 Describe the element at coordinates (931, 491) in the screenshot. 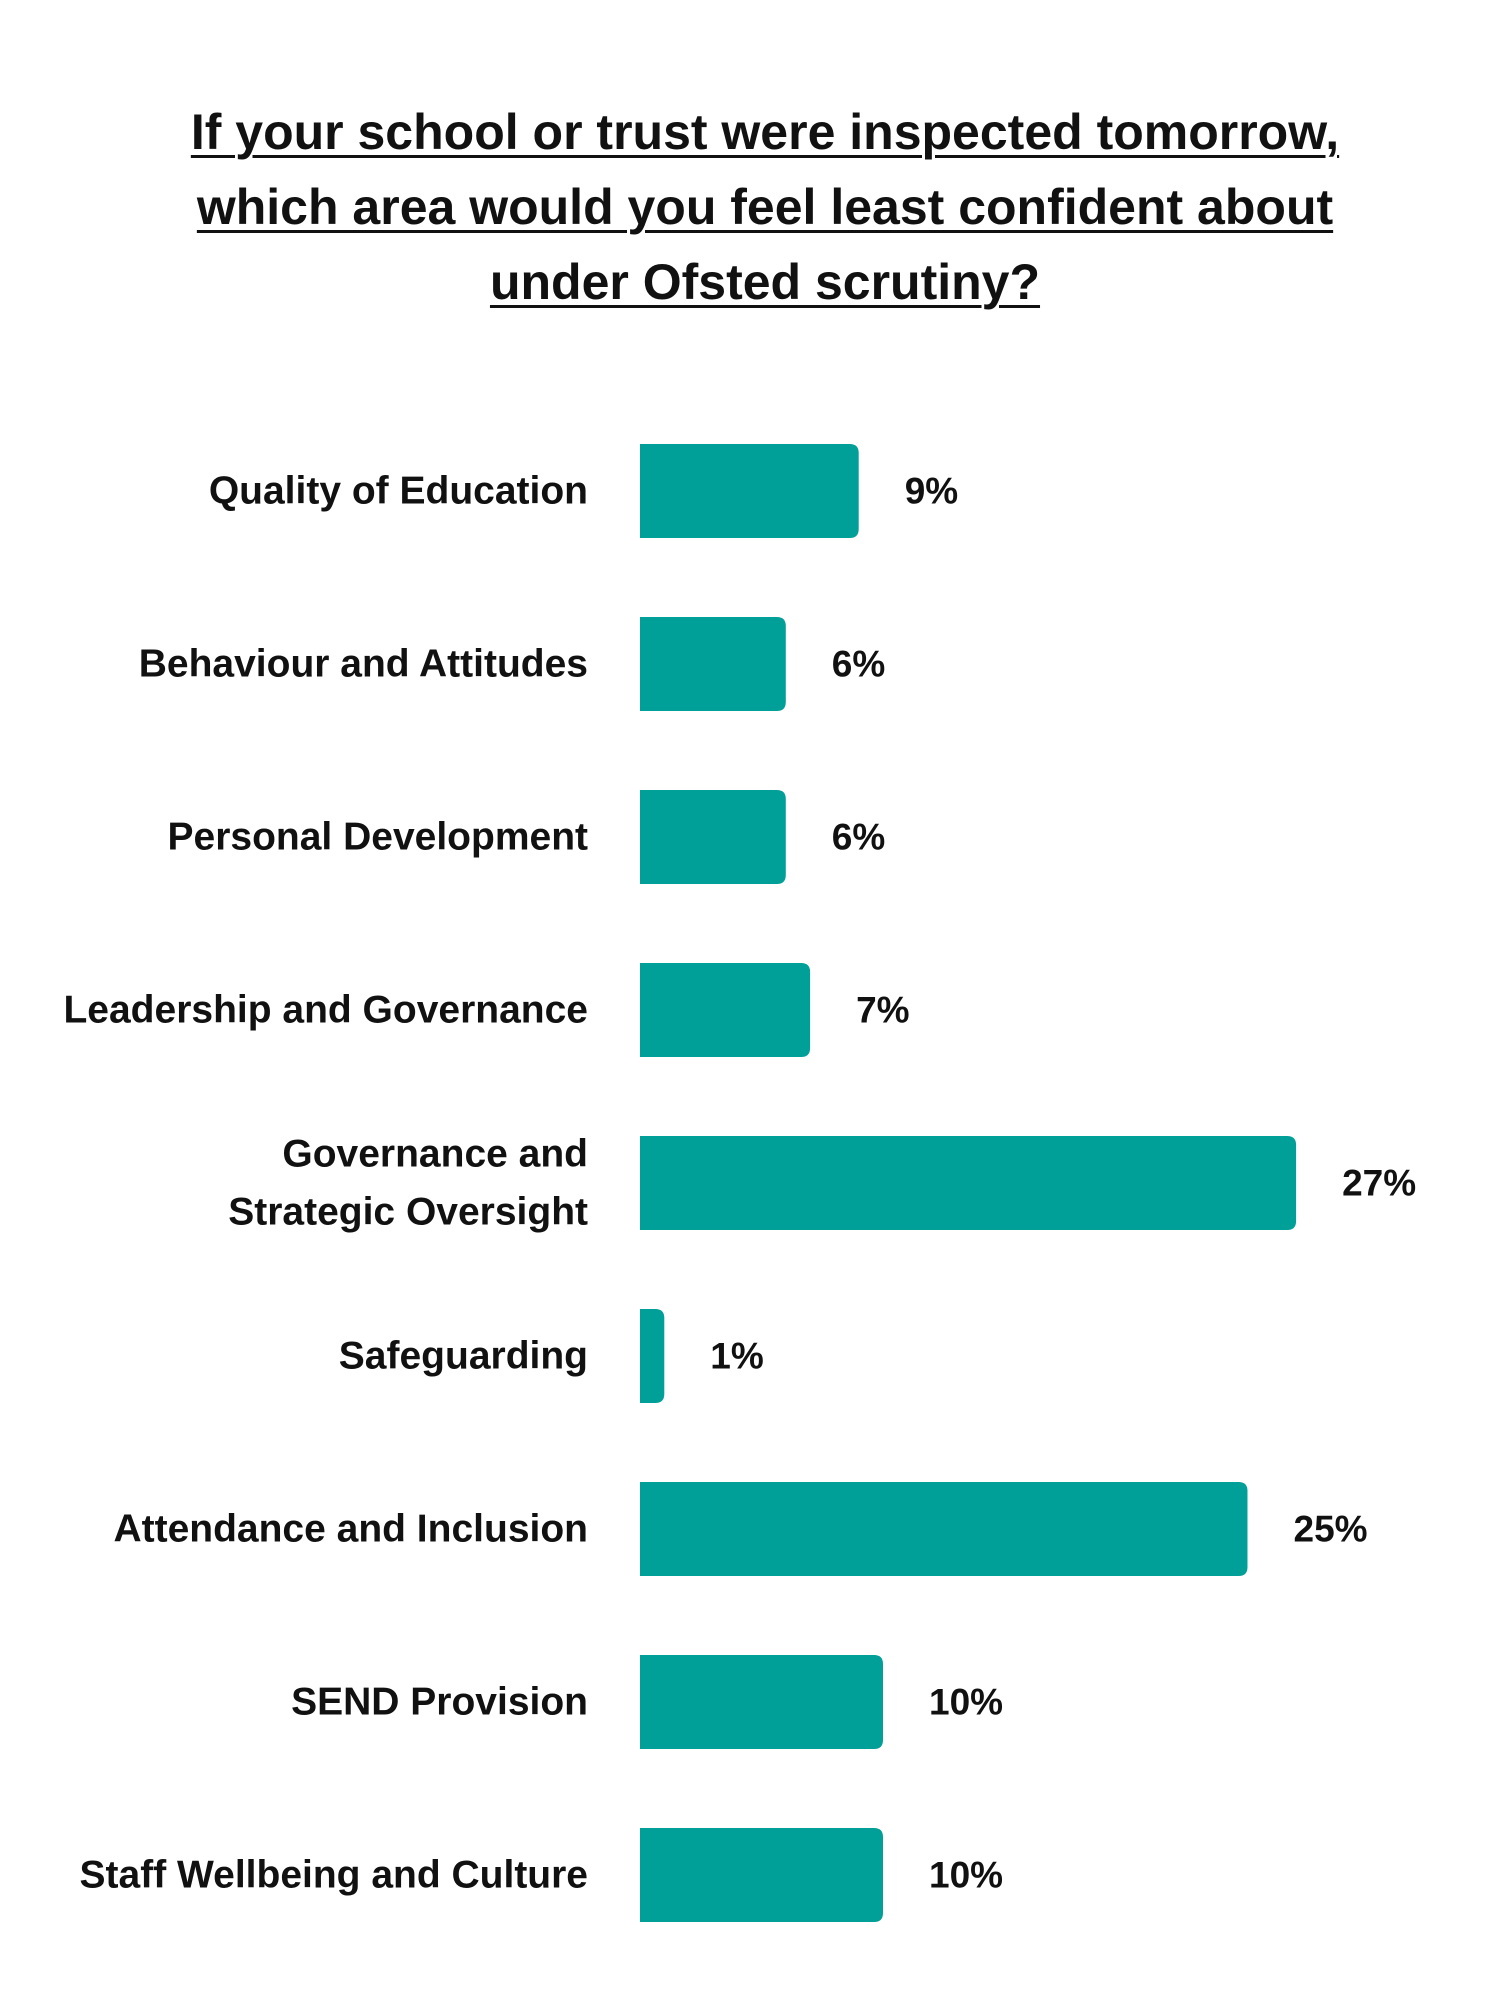

I see `bar-value-label: 9%` at that location.